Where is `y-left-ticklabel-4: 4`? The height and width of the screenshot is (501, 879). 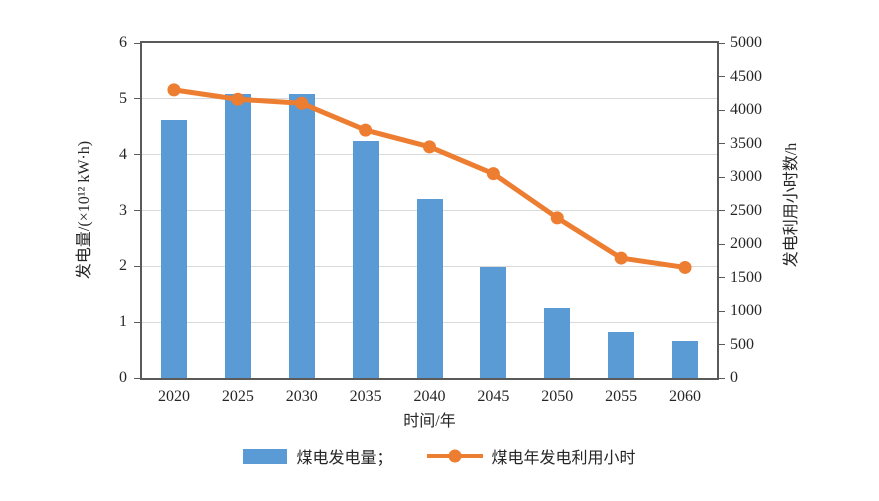 y-left-ticklabel-4: 4 is located at coordinates (123, 154).